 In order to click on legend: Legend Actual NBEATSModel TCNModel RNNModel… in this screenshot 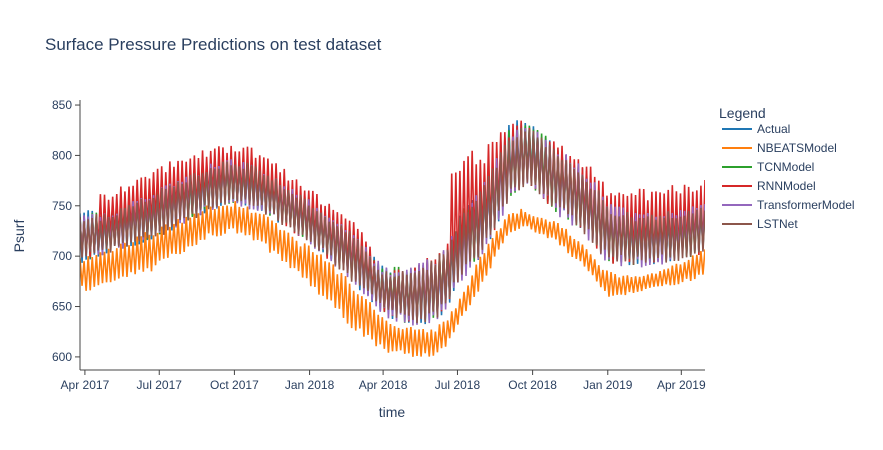, I will do `click(787, 168)`.